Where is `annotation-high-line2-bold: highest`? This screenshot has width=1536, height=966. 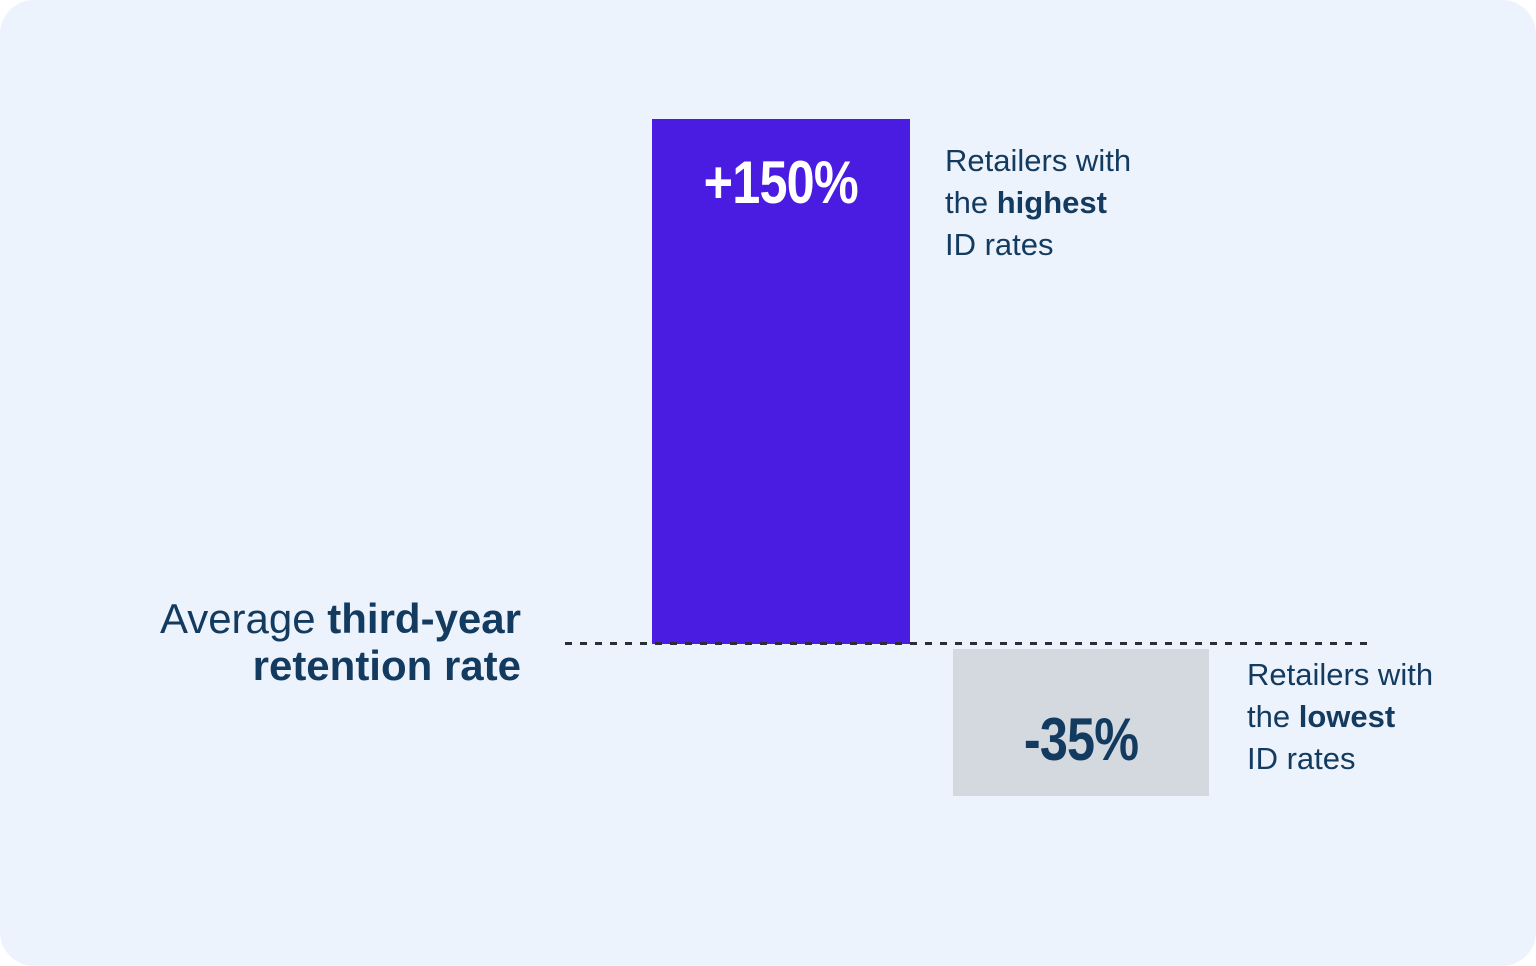
annotation-high-line2-bold: highest is located at coordinates (1051, 202).